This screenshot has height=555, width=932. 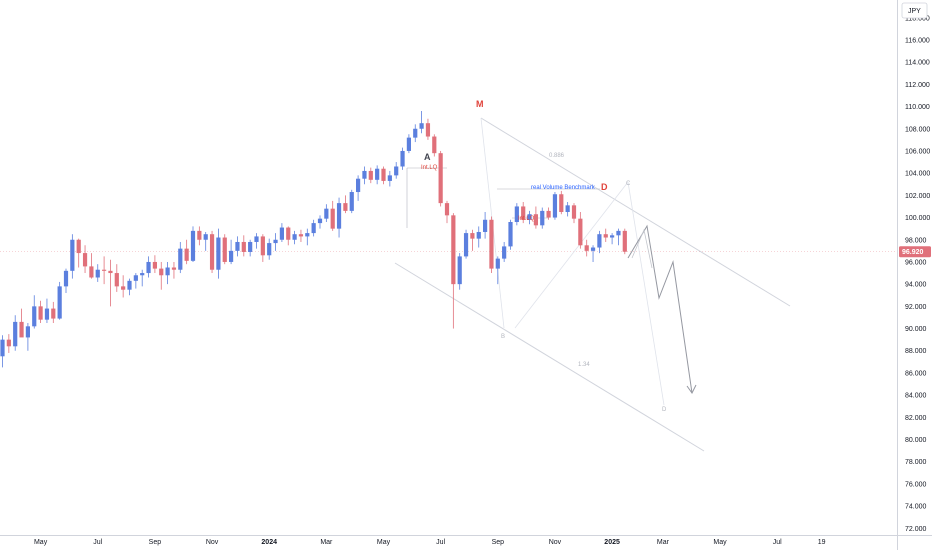 I want to click on time-tick-label: Mar, so click(x=326, y=542).